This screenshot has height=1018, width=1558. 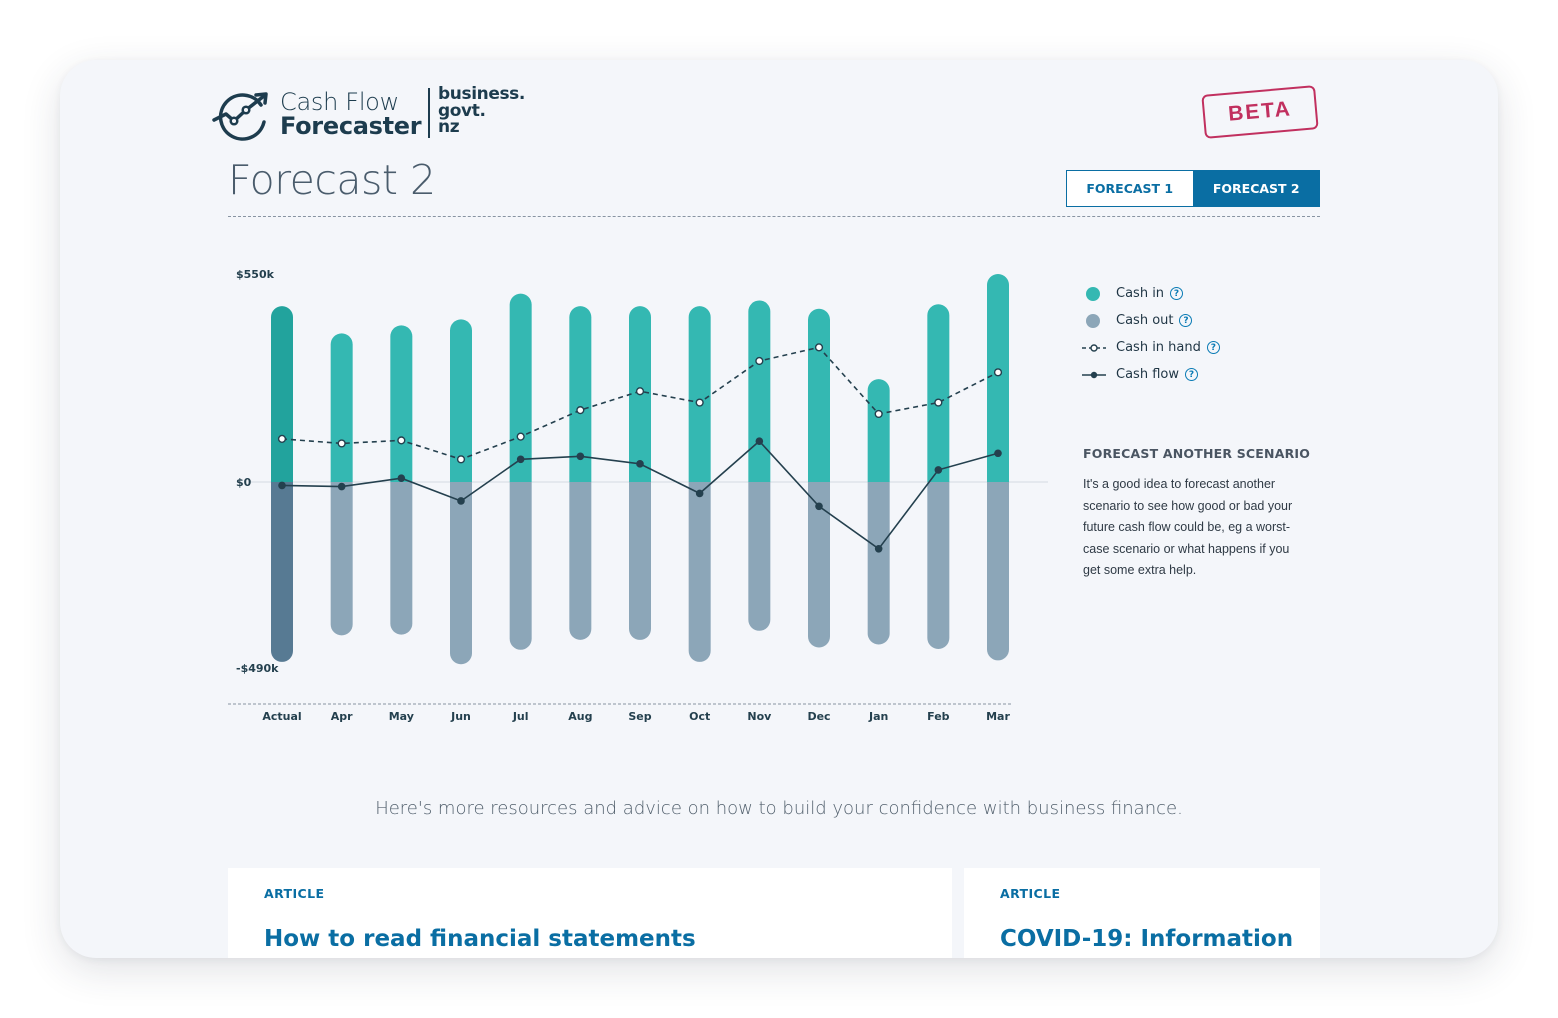 What do you see at coordinates (759, 716) in the screenshot?
I see `x-tick-label: Nov` at bounding box center [759, 716].